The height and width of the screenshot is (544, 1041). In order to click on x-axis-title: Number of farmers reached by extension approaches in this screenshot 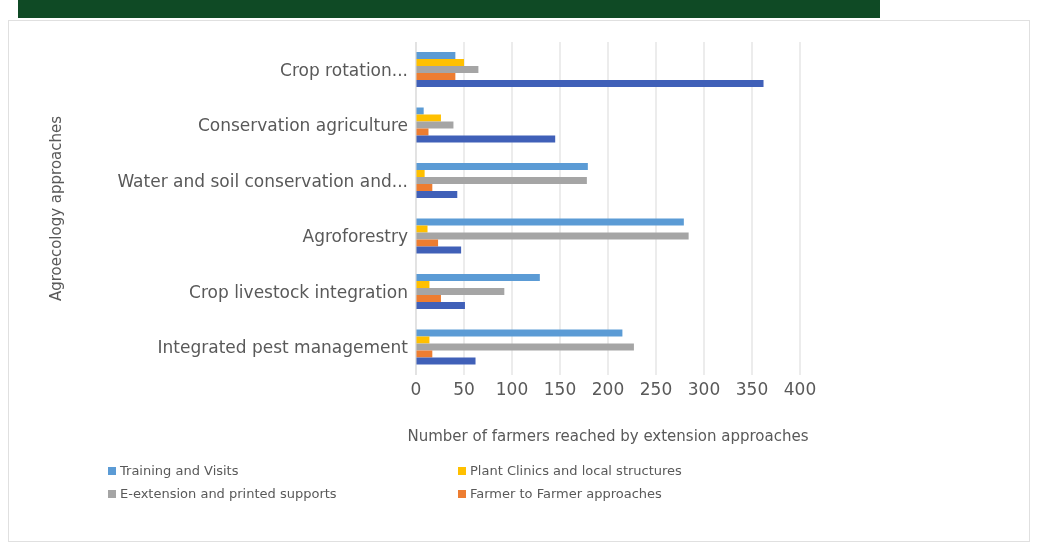, I will do `click(608, 436)`.